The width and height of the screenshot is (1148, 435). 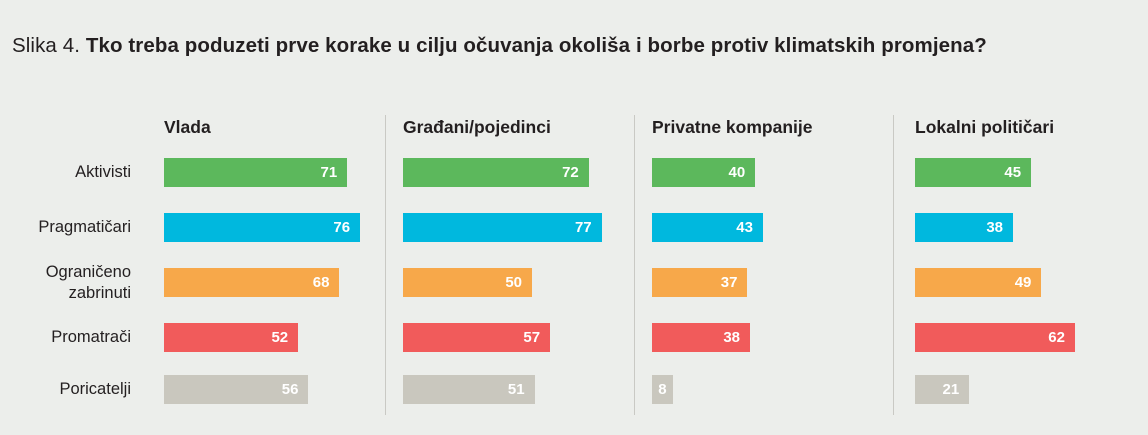 What do you see at coordinates (704, 172) in the screenshot?
I see `bar: 40` at bounding box center [704, 172].